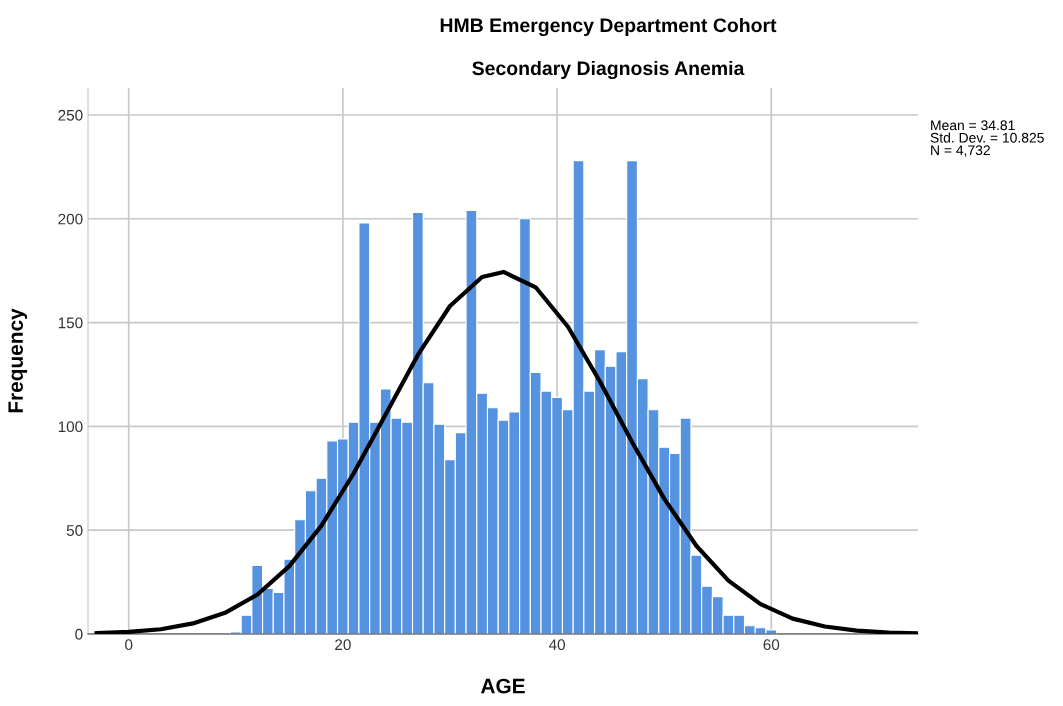 The image size is (1063, 706). What do you see at coordinates (18, 360) in the screenshot?
I see `y-axis-title: Frequency` at bounding box center [18, 360].